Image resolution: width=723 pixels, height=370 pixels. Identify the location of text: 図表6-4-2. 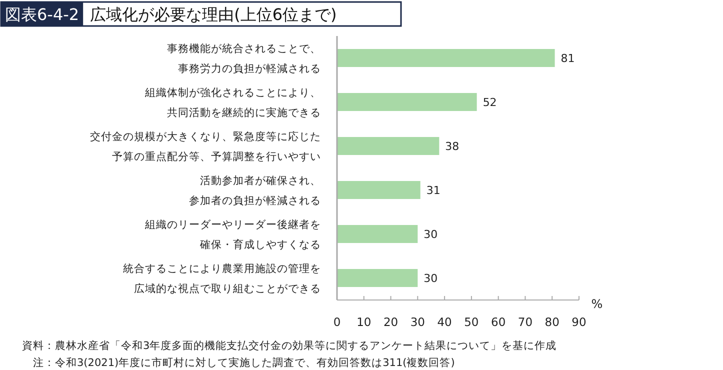
(42, 14).